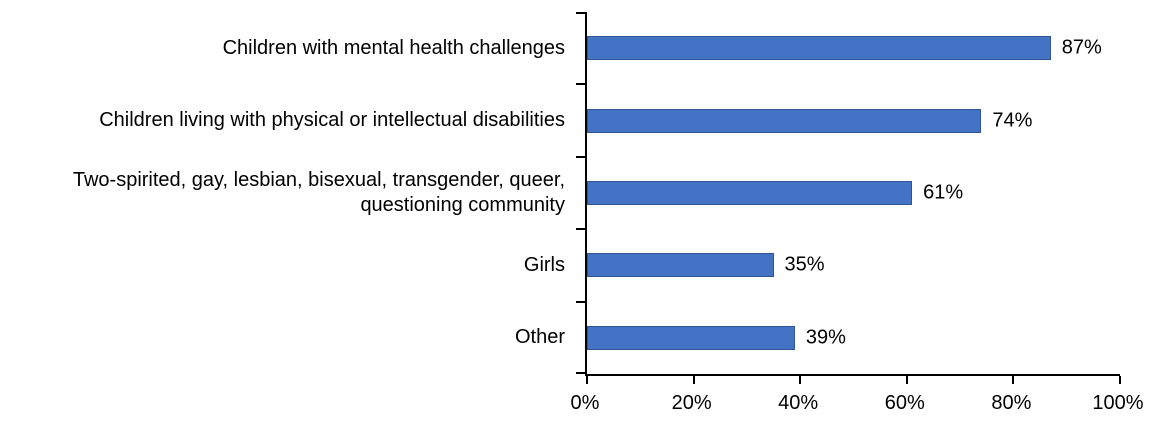  I want to click on x-axis-tick-label-1: 20%, so click(691, 403).